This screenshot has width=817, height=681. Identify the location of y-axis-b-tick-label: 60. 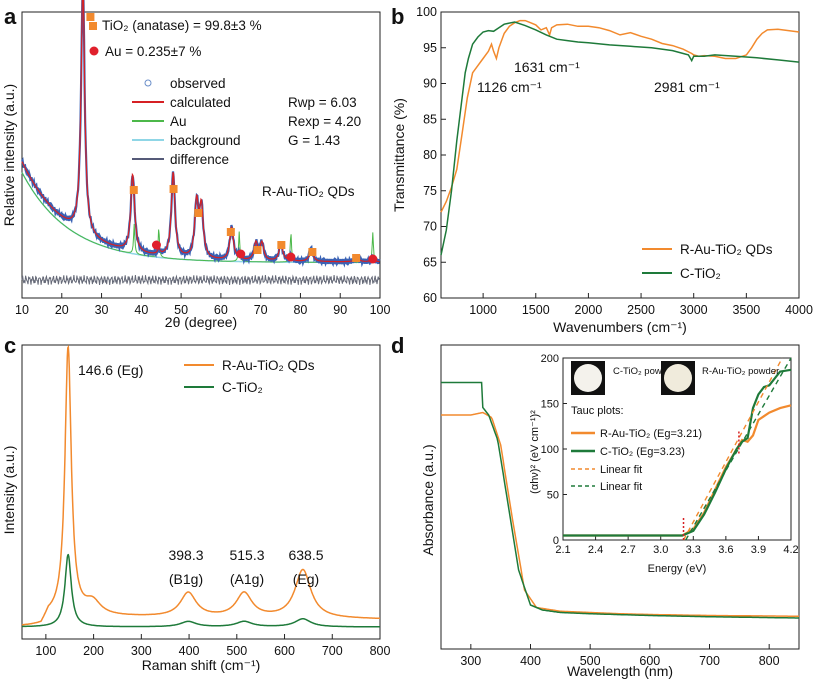
(430, 298).